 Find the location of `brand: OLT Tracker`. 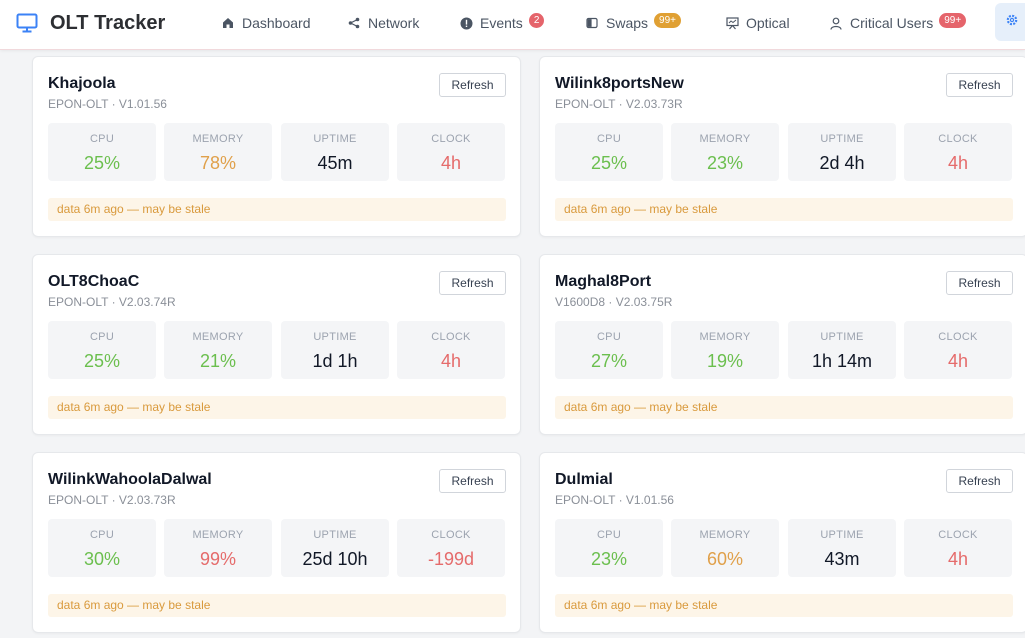

brand: OLT Tracker is located at coordinates (90, 23).